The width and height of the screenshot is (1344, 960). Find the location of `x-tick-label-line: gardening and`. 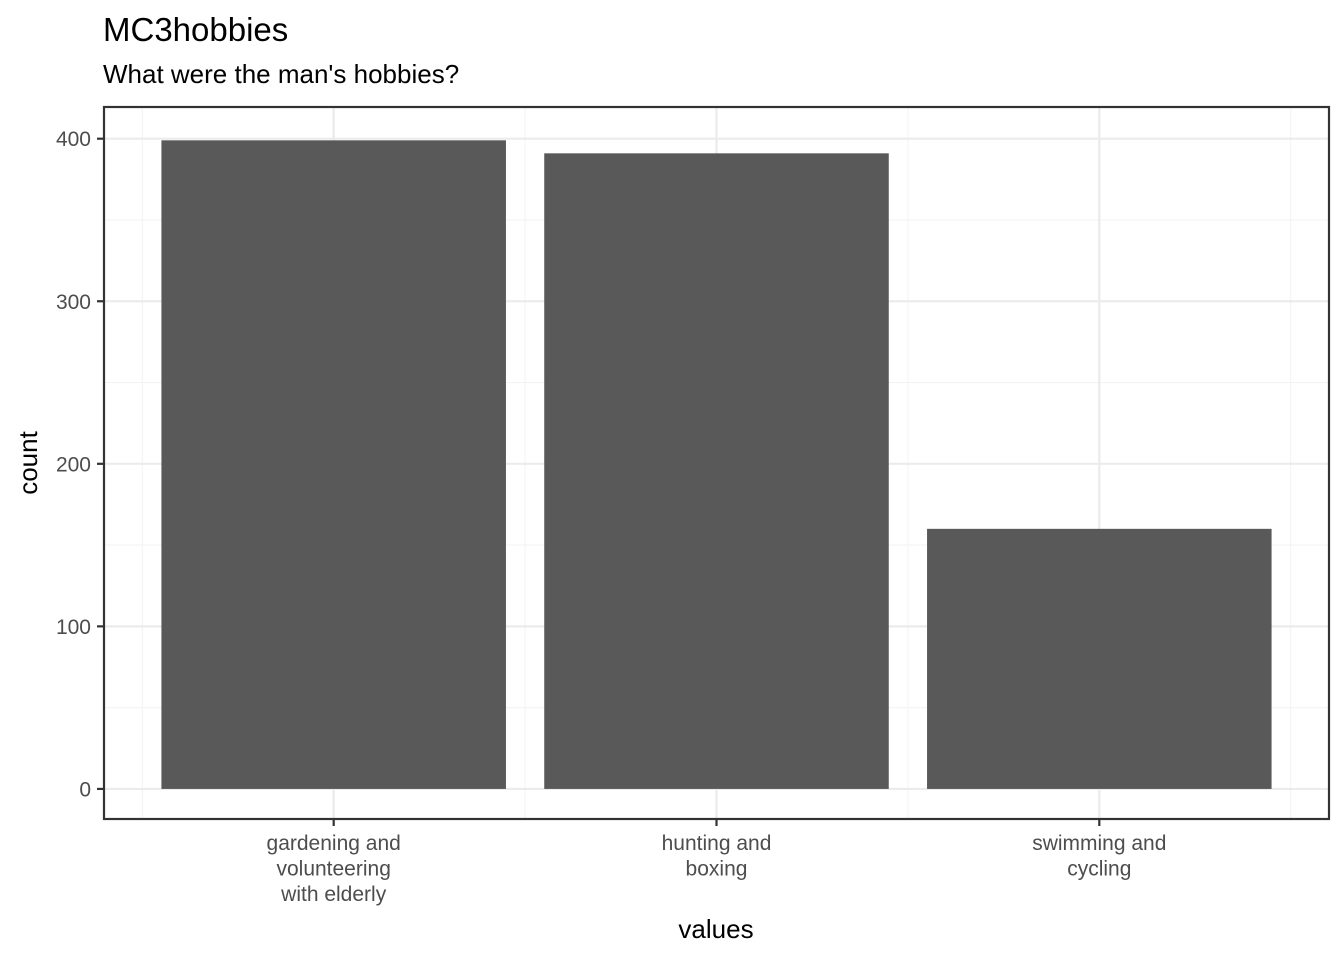

x-tick-label-line: gardening and is located at coordinates (334, 843).